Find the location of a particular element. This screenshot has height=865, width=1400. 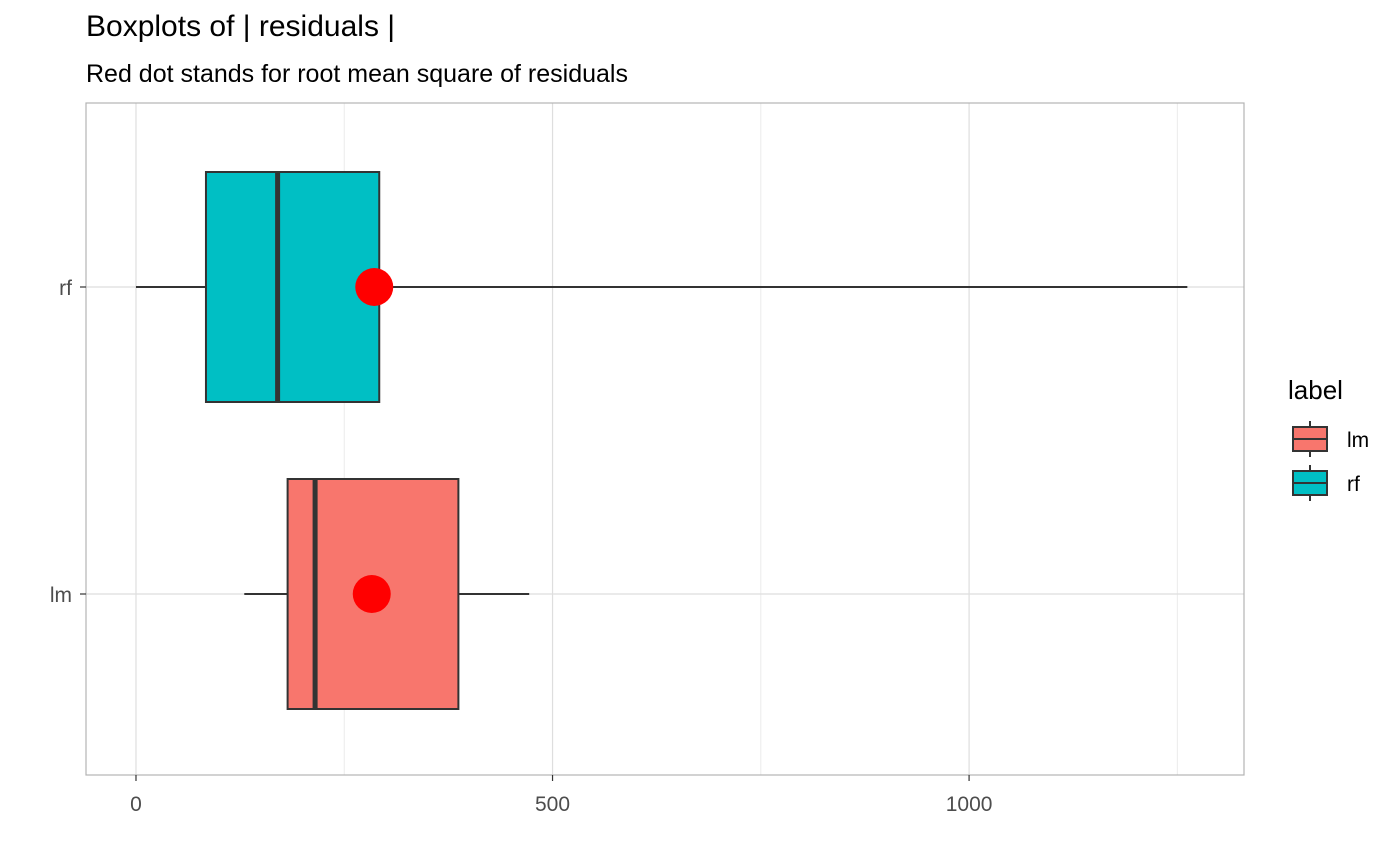

x-tick-label: 0 is located at coordinates (136, 804).